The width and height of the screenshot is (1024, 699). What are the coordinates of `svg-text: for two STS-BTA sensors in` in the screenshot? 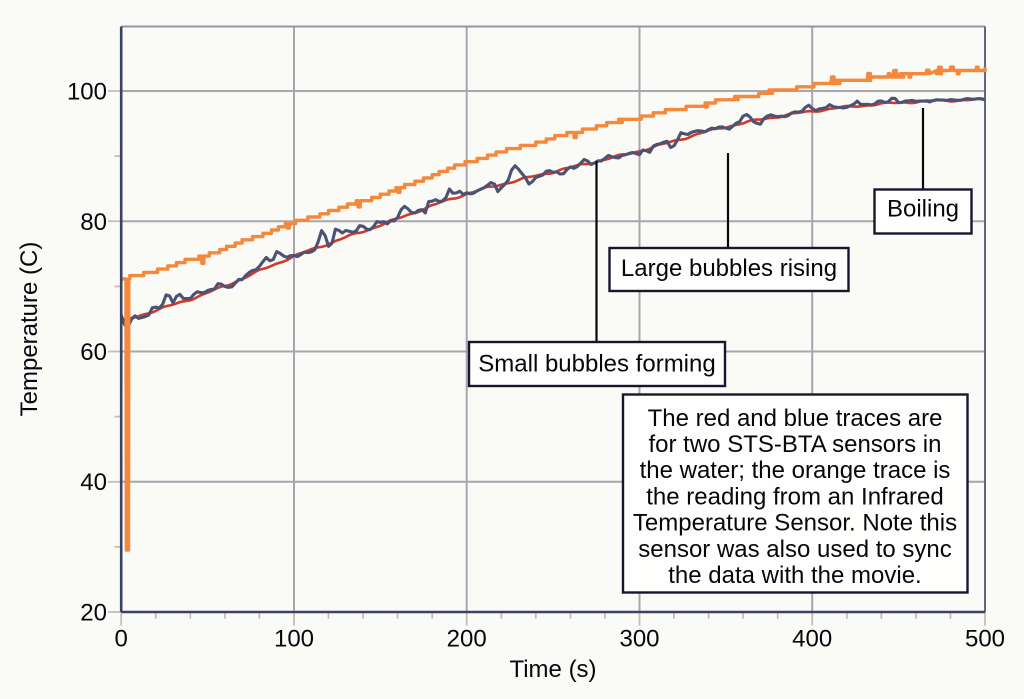 It's located at (795, 444).